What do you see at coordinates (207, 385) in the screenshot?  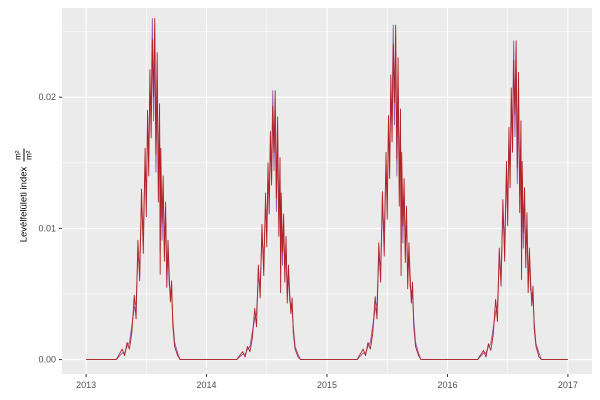 I see `x-tick-label: 2014` at bounding box center [207, 385].